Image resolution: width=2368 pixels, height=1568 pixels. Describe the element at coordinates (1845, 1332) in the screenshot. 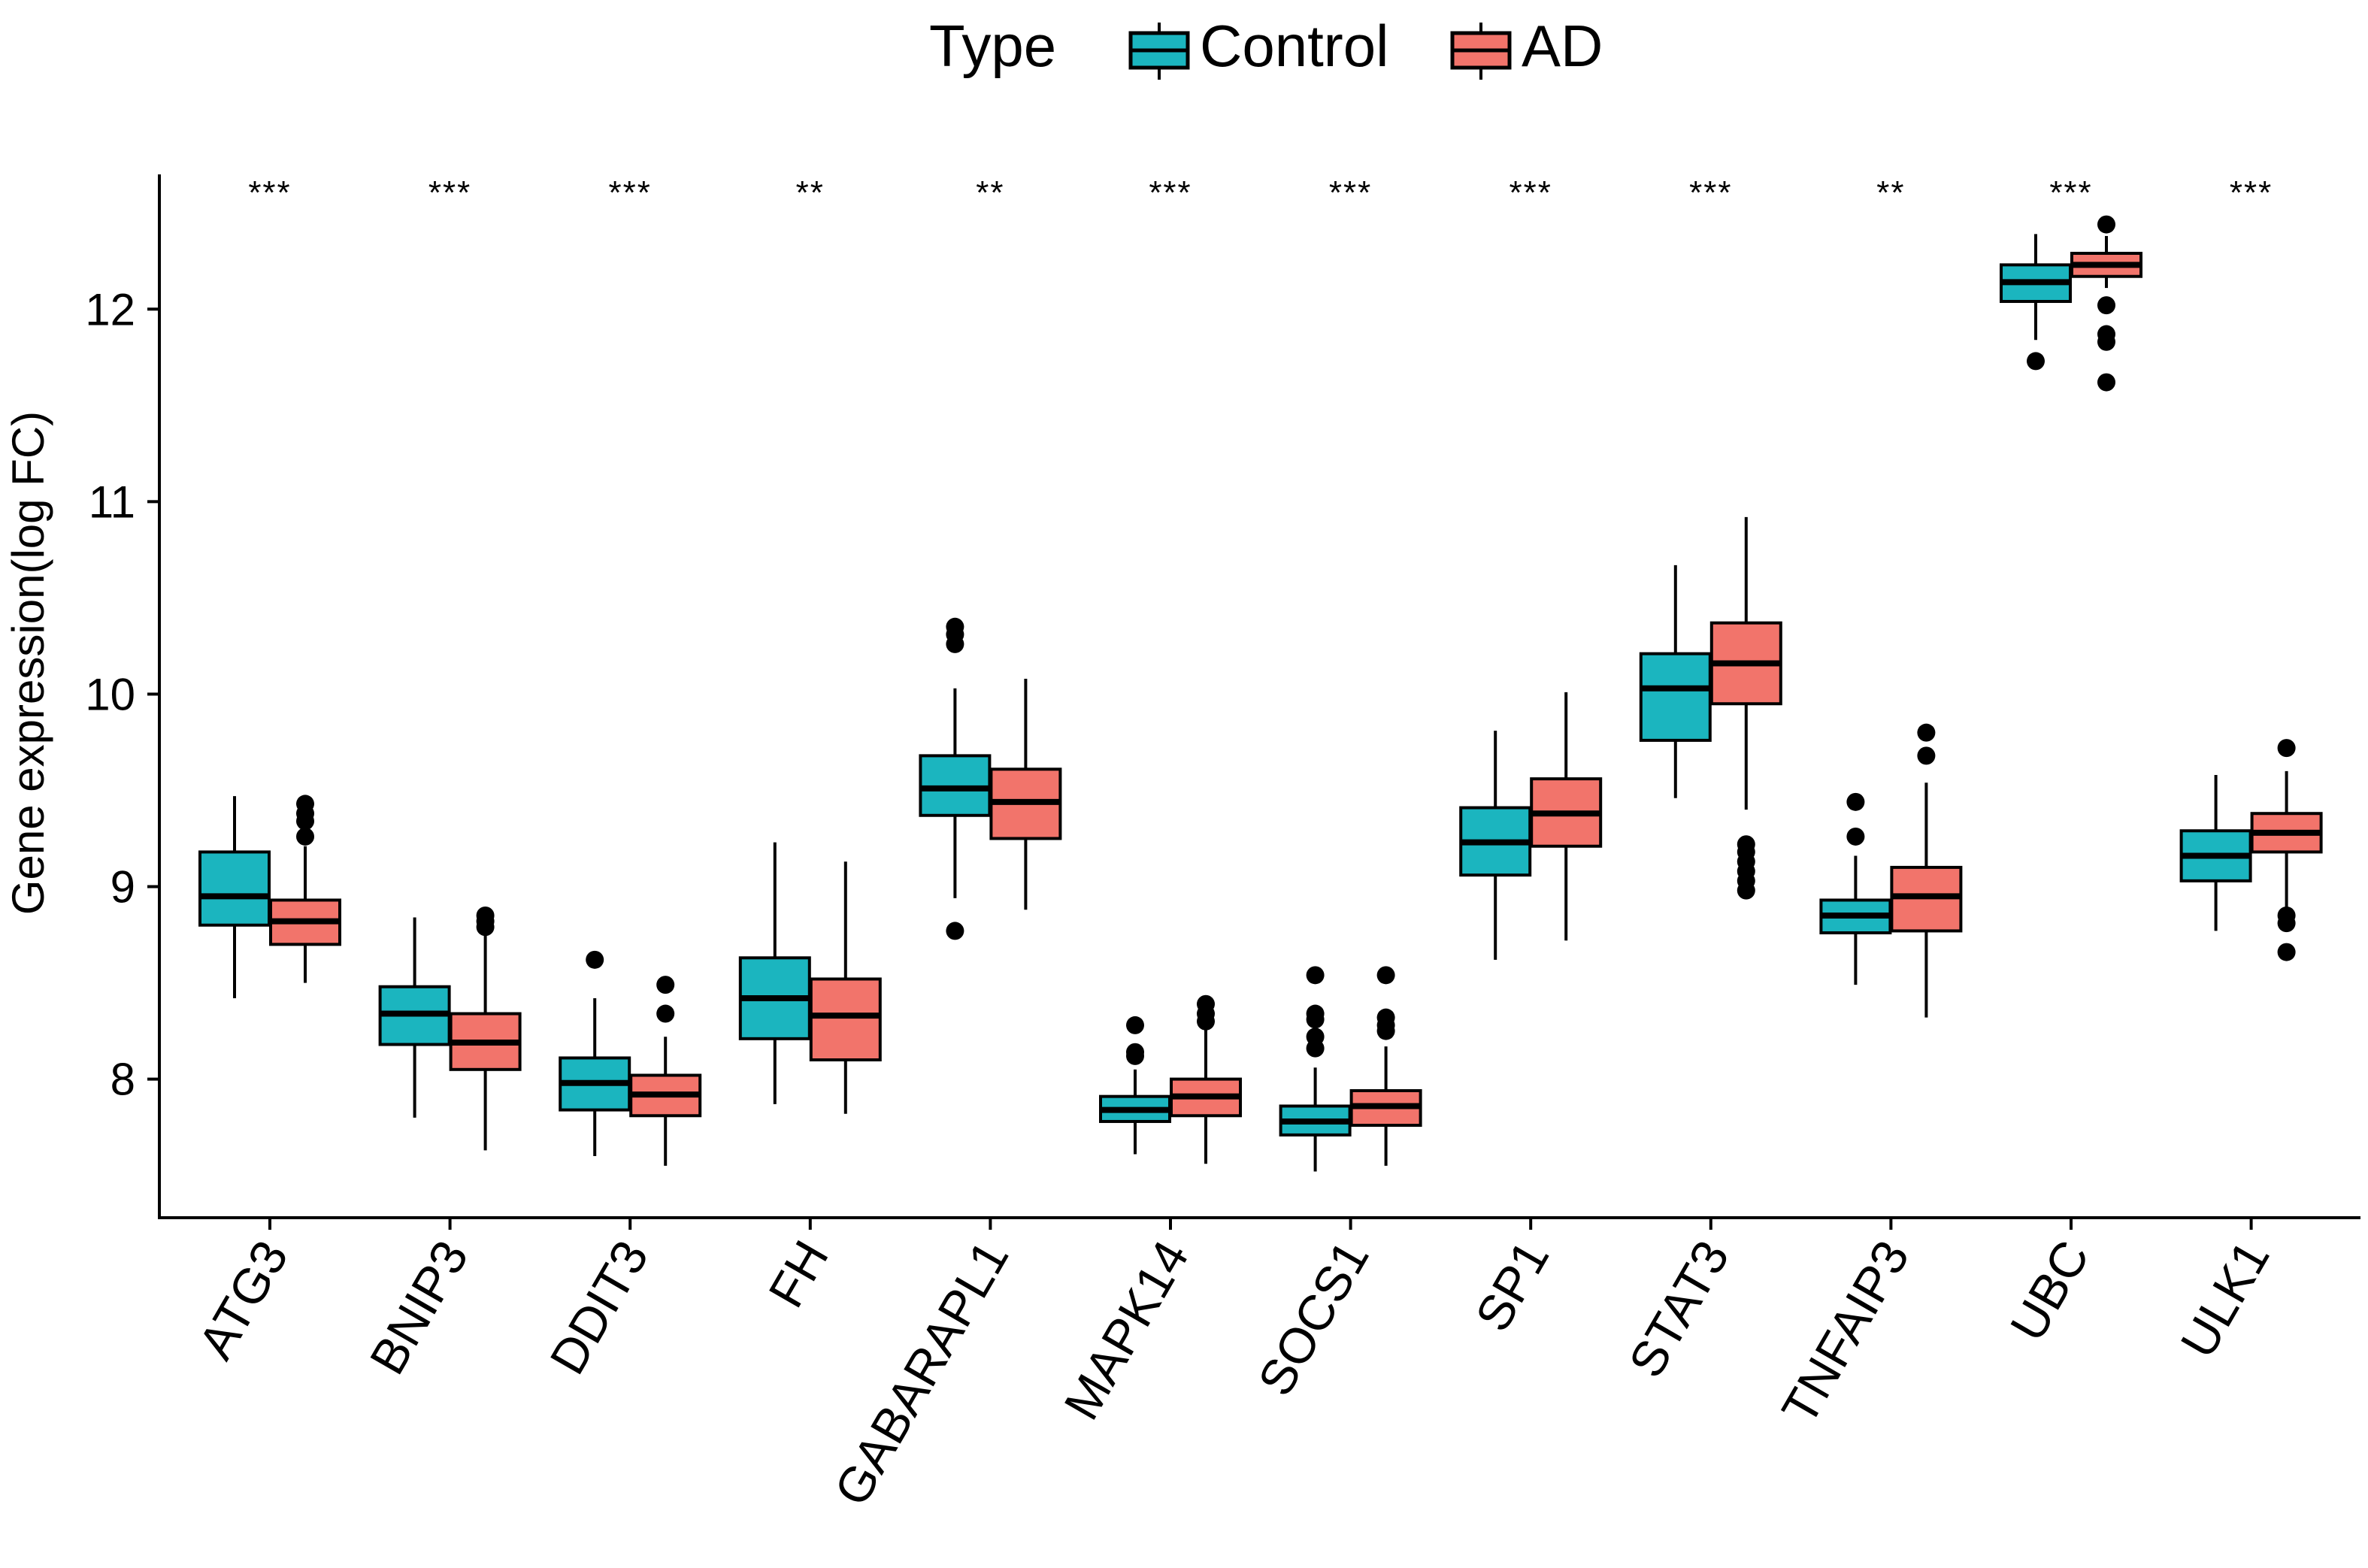

I see `x-tick-label: TNFAIP3` at that location.